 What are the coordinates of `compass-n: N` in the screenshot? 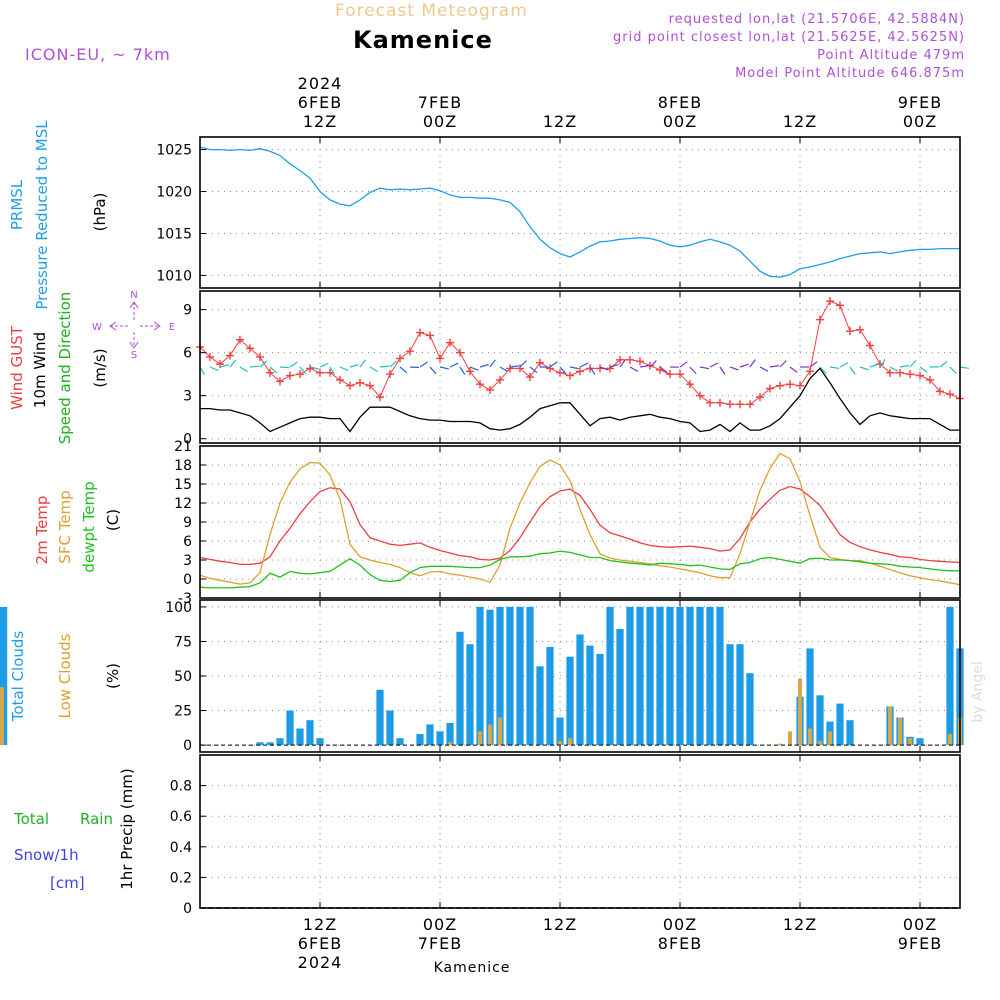 It's located at (133, 295).